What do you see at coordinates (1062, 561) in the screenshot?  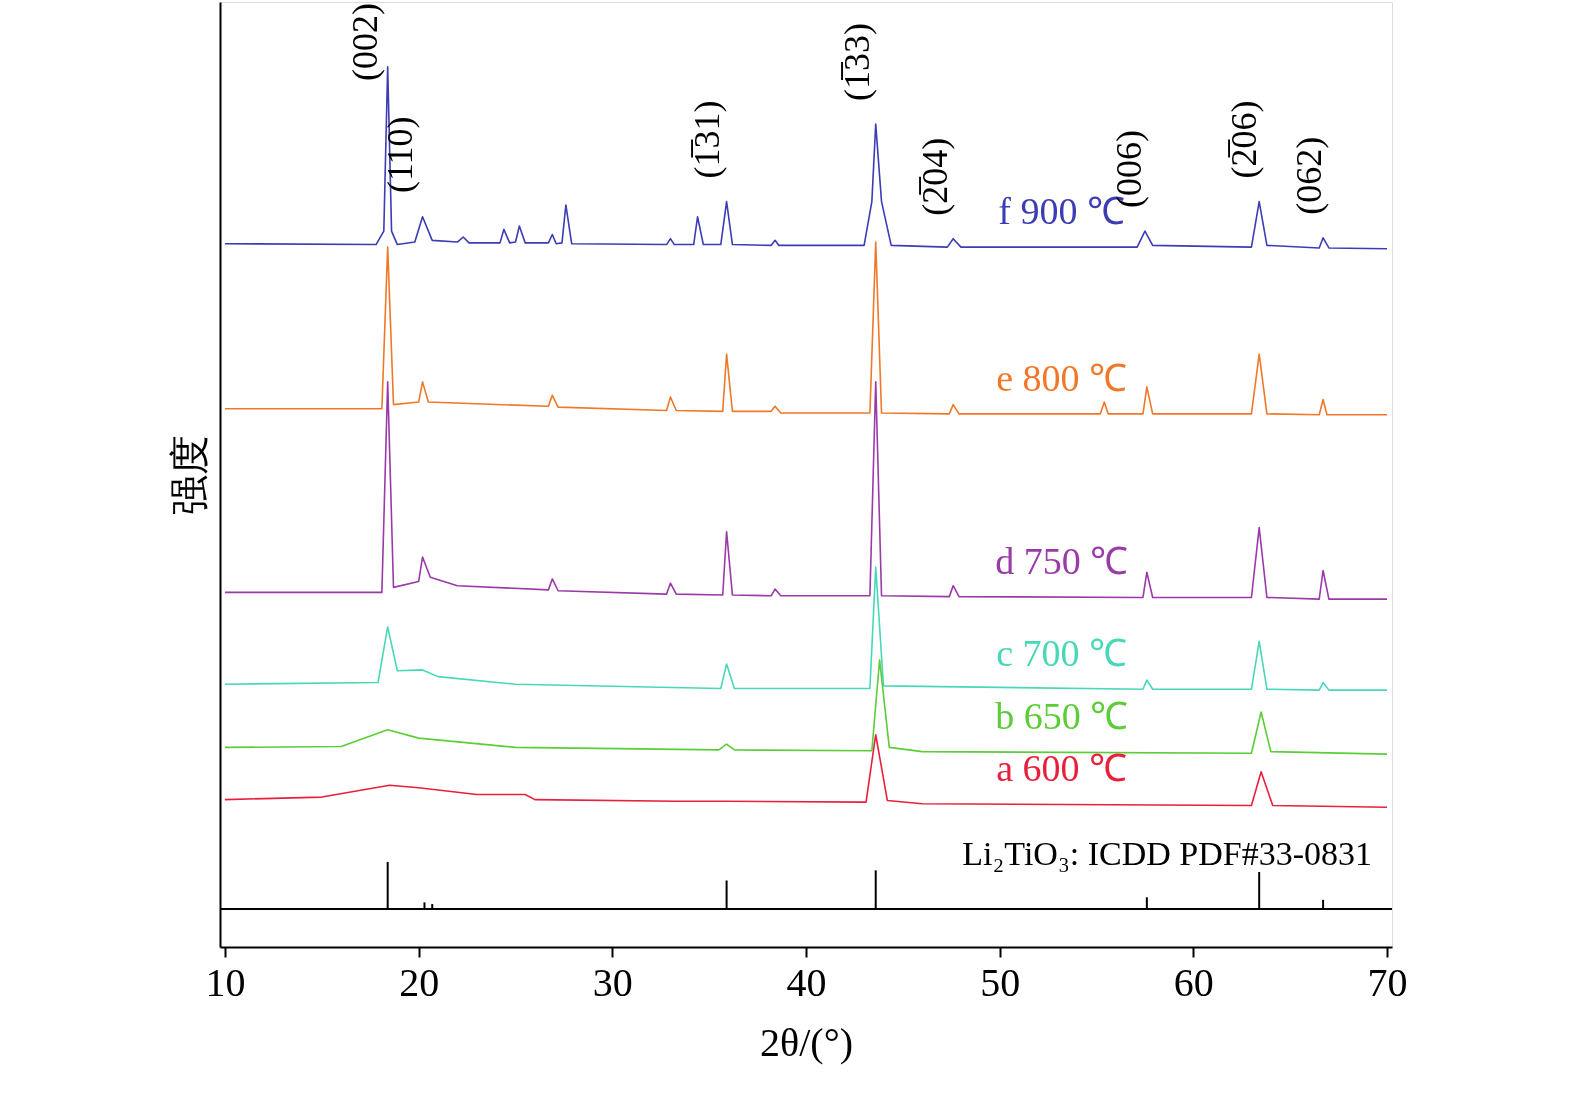 I see `series-label: d 750 ℃` at bounding box center [1062, 561].